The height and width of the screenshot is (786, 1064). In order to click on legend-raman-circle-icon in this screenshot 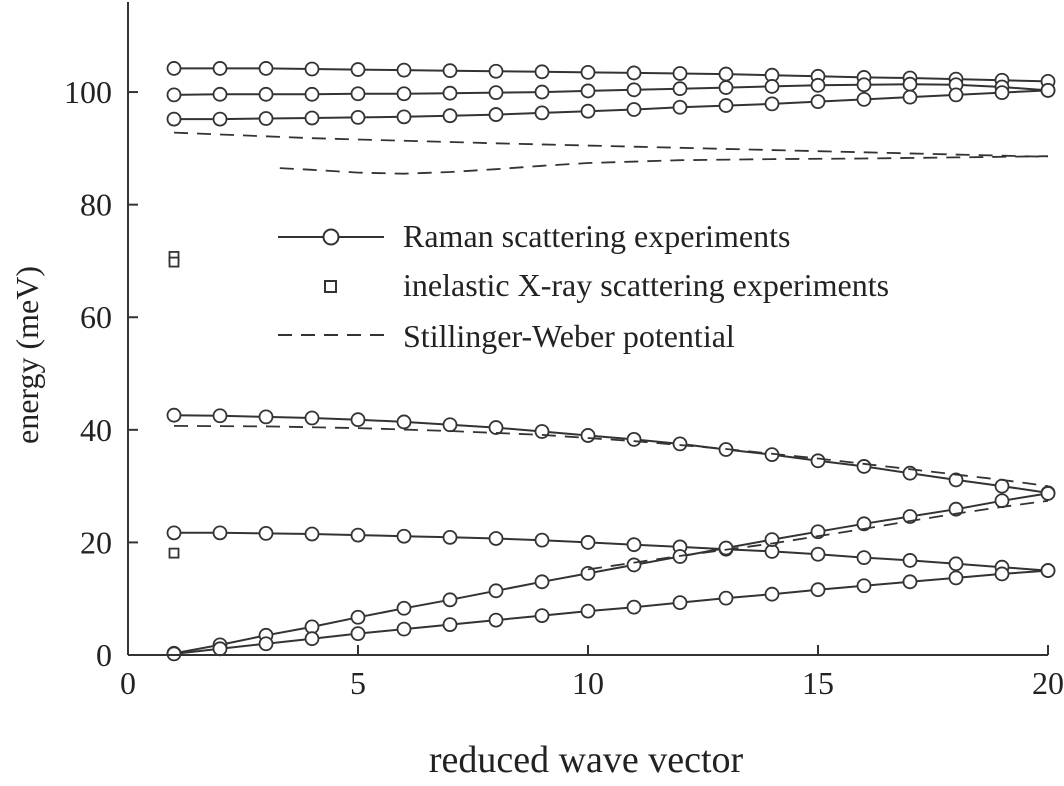, I will do `click(331, 237)`.